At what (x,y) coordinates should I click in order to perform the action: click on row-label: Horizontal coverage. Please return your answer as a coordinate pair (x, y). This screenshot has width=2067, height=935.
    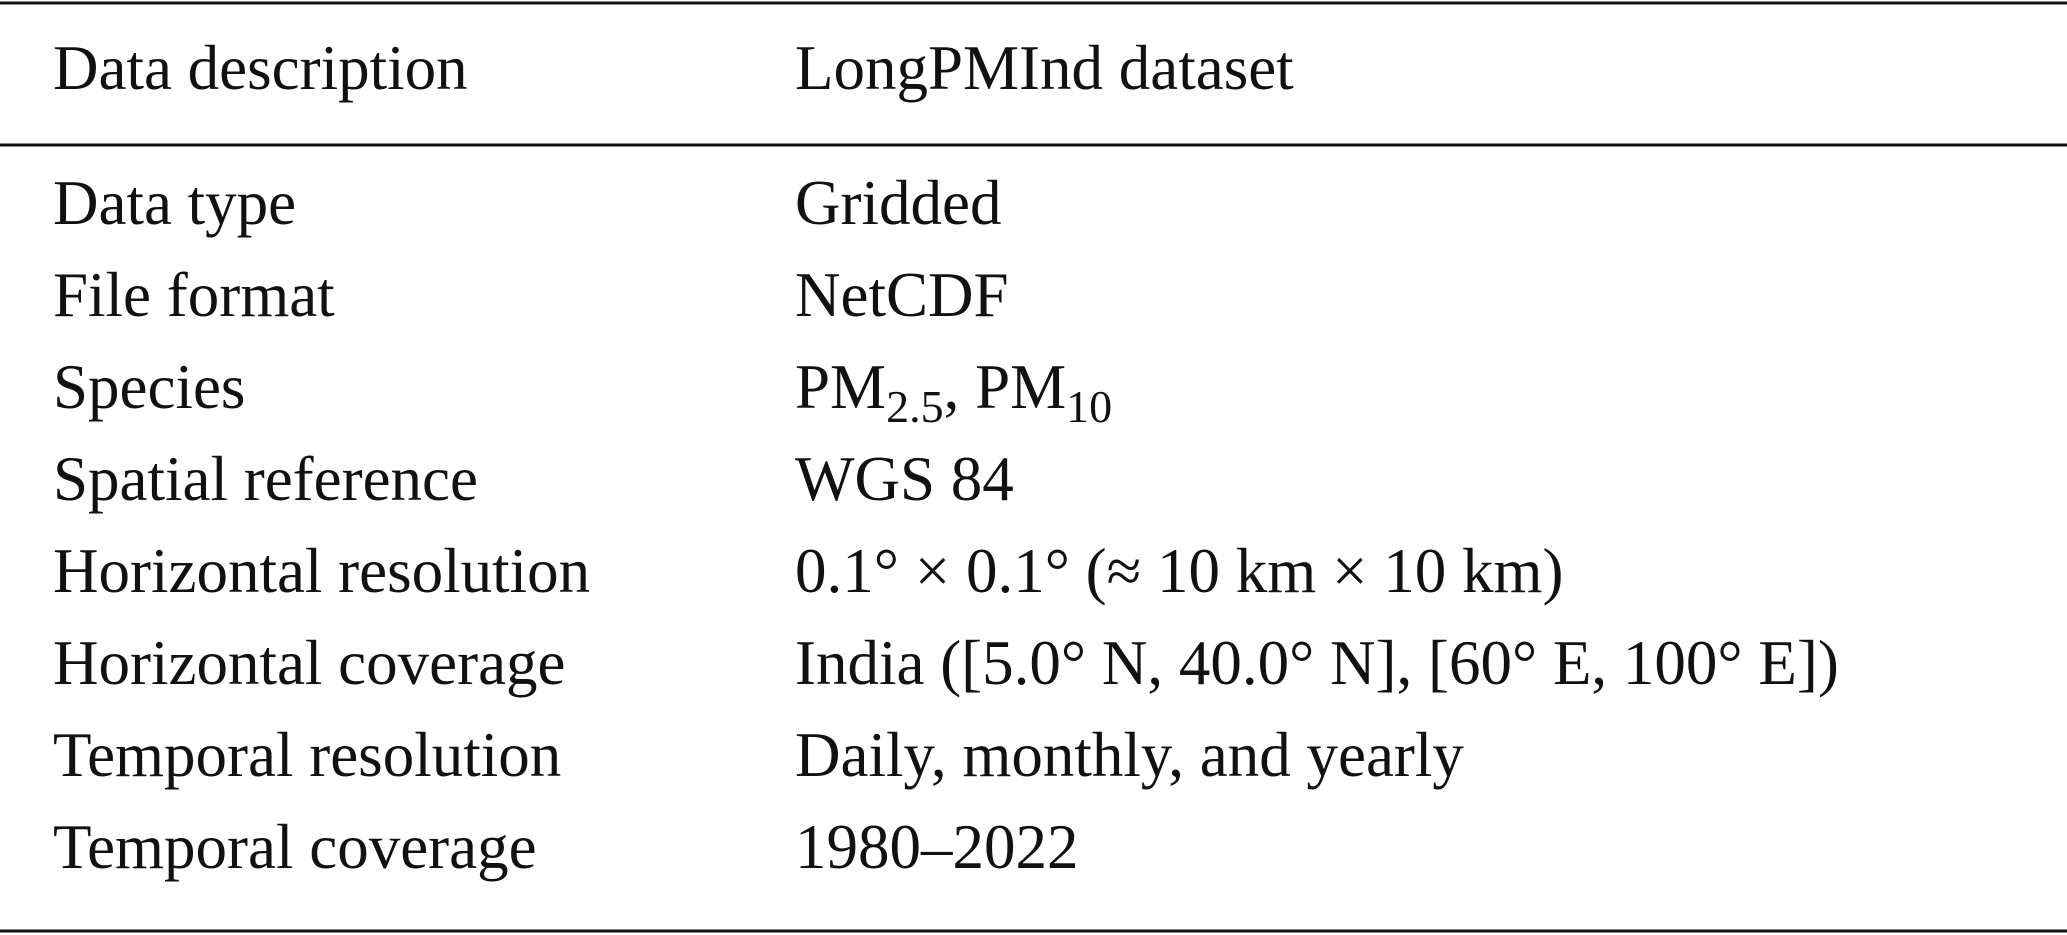
    Looking at the image, I should click on (309, 663).